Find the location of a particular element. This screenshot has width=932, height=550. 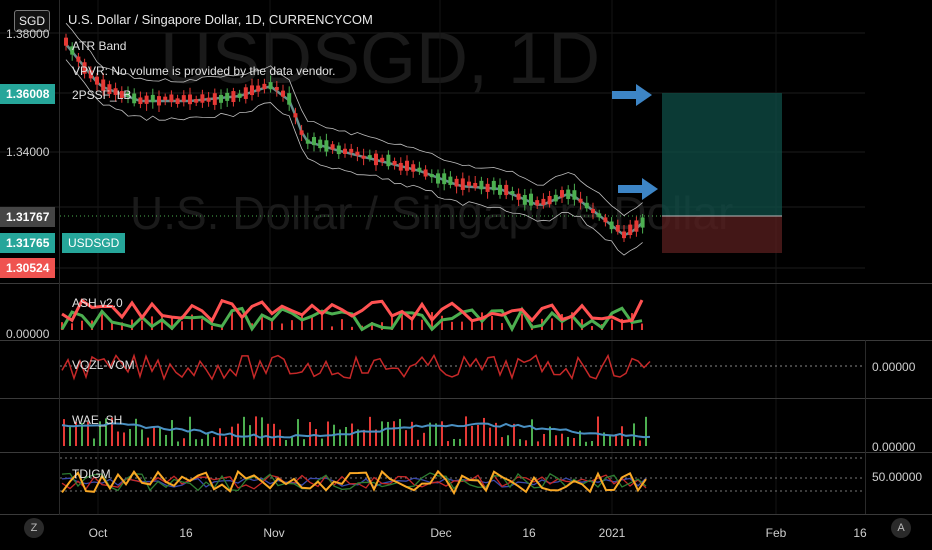

legend-atr-band: ATR Band is located at coordinates (99, 46).